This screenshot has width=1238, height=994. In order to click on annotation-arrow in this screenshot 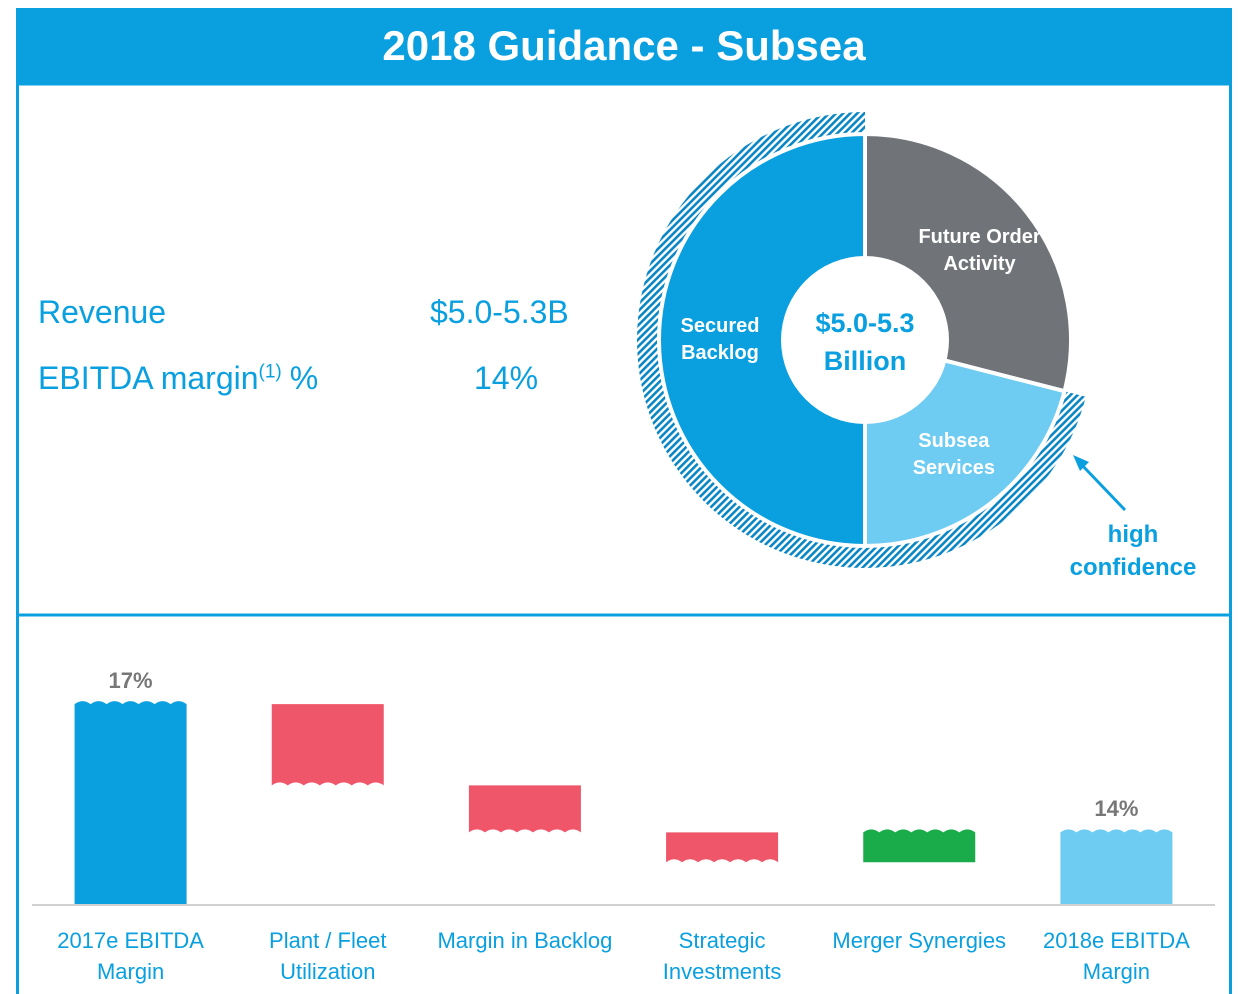, I will do `click(1102, 486)`.